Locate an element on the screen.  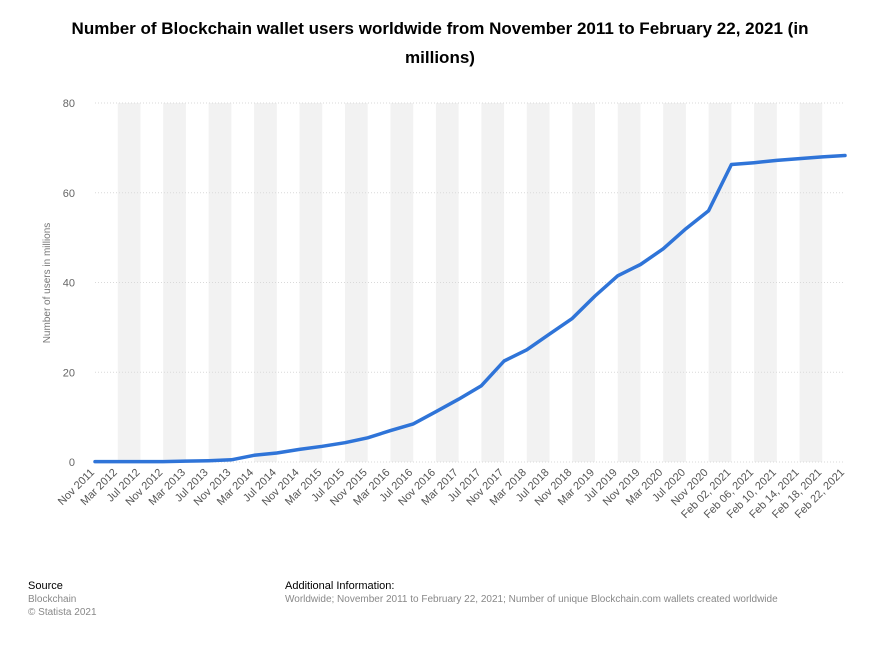
copyright: © Statista 2021 is located at coordinates (62, 612).